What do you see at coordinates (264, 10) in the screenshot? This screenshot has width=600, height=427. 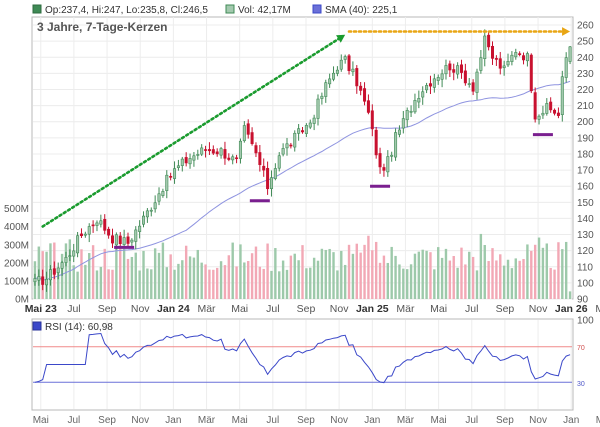 I see `volume-legend-text: Vol: 42,17M` at bounding box center [264, 10].